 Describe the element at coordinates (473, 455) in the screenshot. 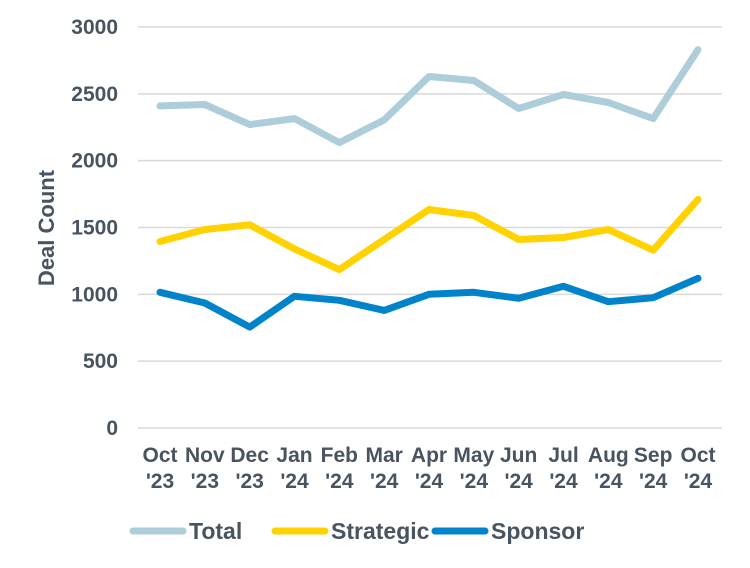

I see `x-tick-label-month: May` at that location.